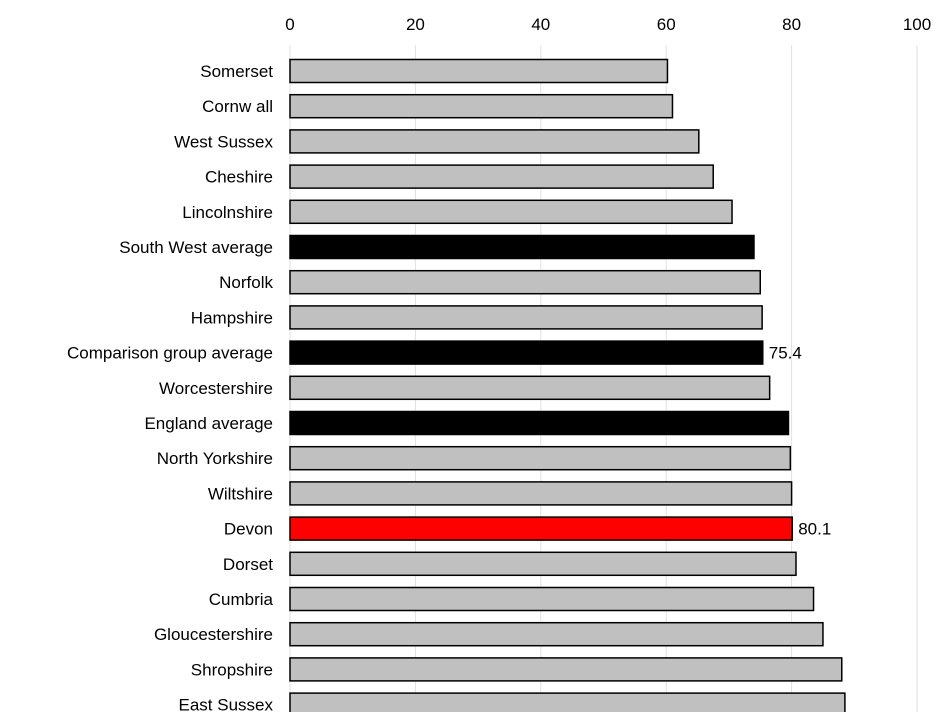 The image size is (938, 717). I want to click on category-label: Devon, so click(248, 529).